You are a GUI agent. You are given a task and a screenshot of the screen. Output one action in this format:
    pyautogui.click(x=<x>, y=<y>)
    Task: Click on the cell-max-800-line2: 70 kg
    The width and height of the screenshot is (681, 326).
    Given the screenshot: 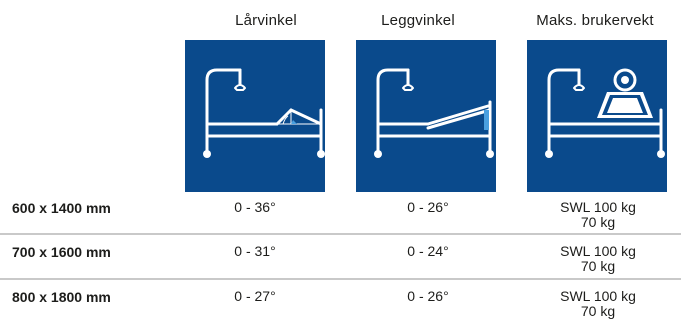 What is the action you would take?
    pyautogui.click(x=598, y=311)
    